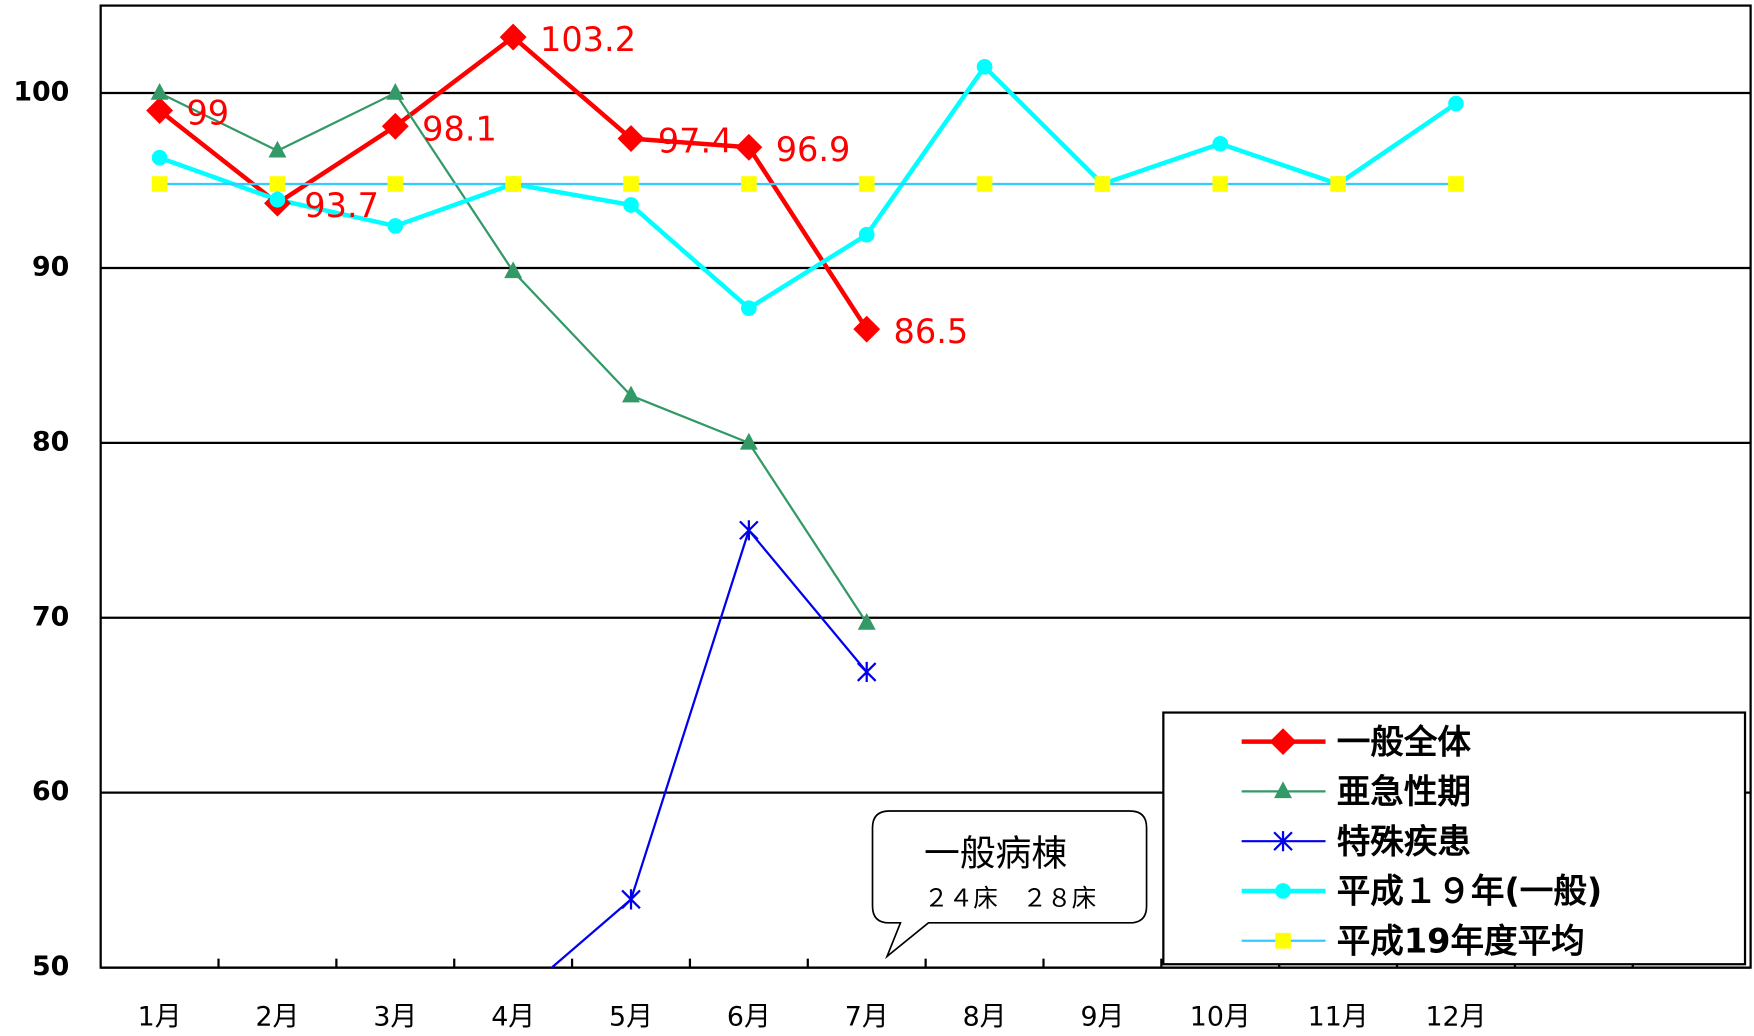 This screenshot has height=1036, width=1754. Describe the element at coordinates (1404, 741) in the screenshot. I see `legend-label: 一般全体` at that location.